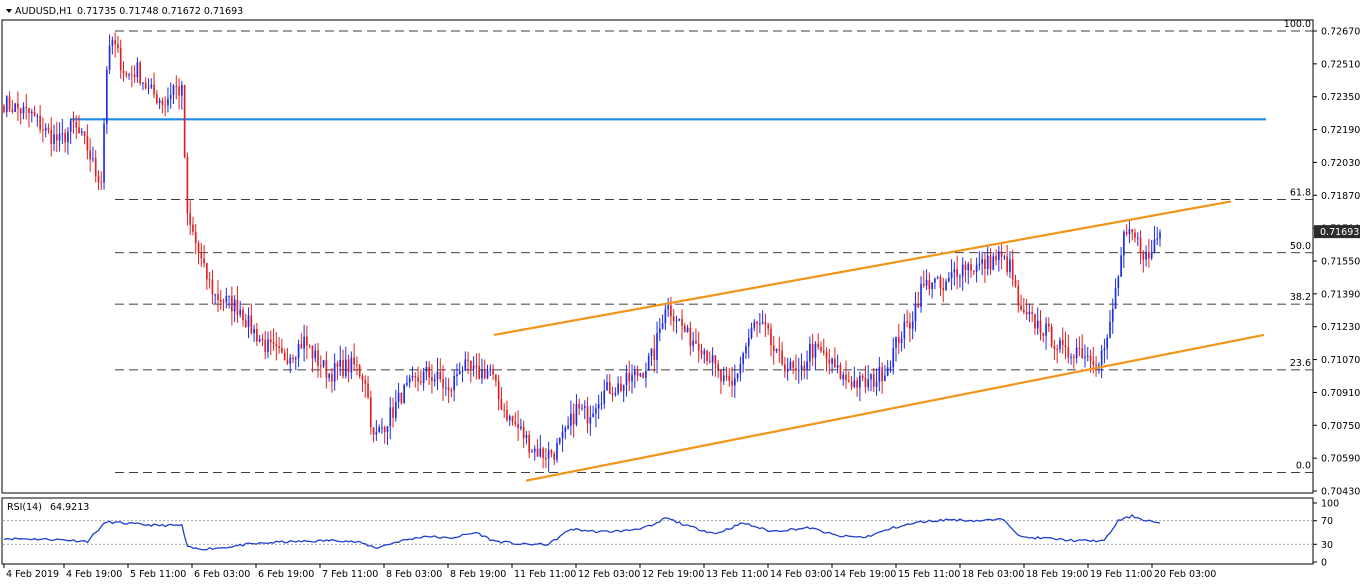 This screenshot has width=1362, height=584. I want to click on price-tick-label: 0.71230, so click(1340, 327).